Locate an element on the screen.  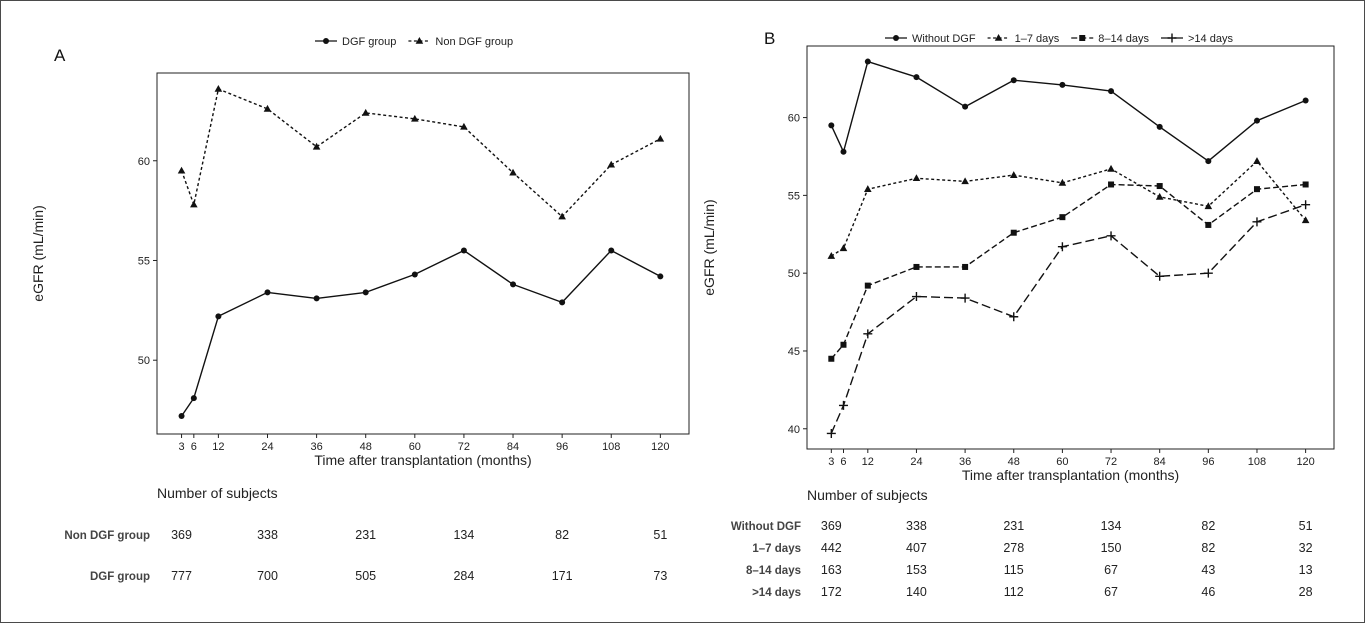
table-row: 1–7 days 442 407 278 150 82 32 is located at coordinates (1032, 548).